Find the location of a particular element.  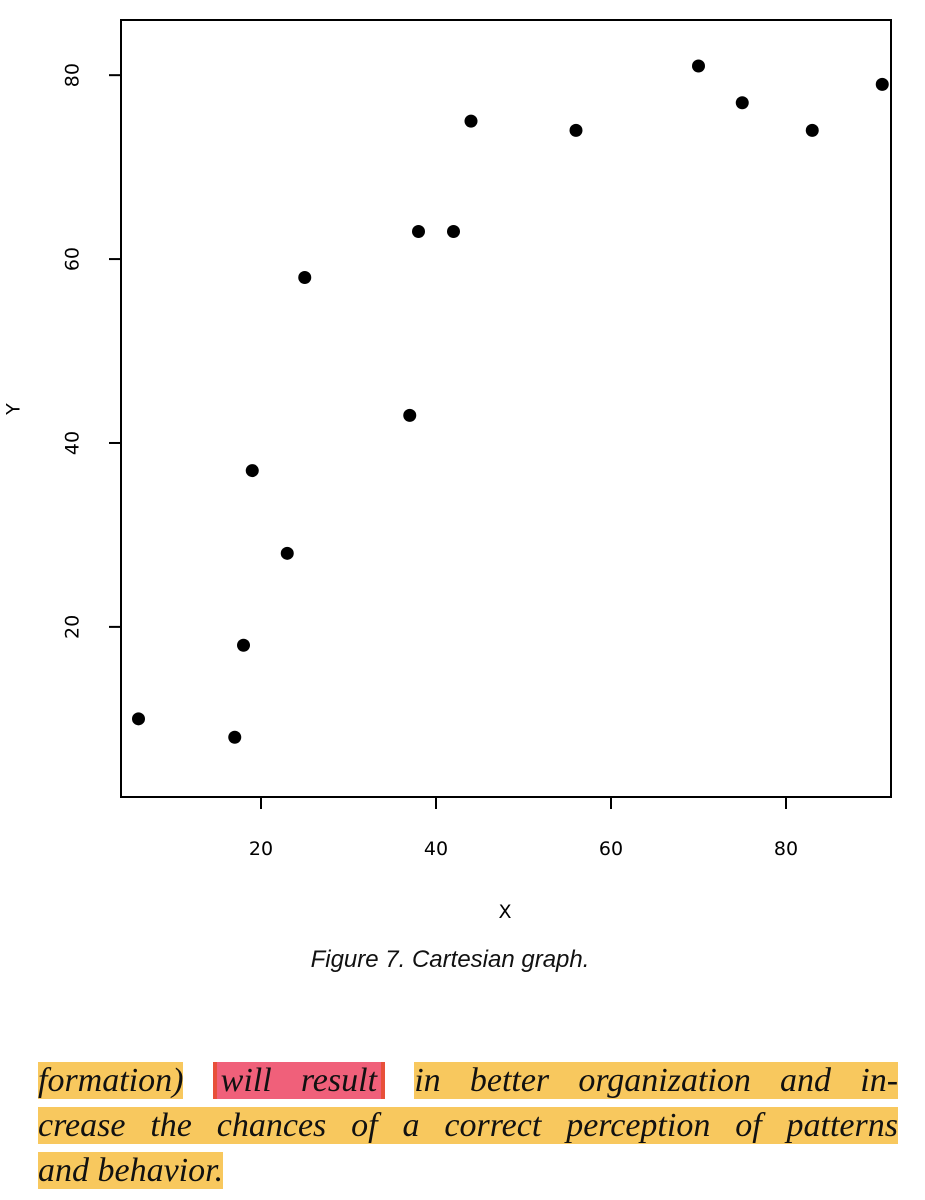

y-tick-label: 40 is located at coordinates (73, 443).